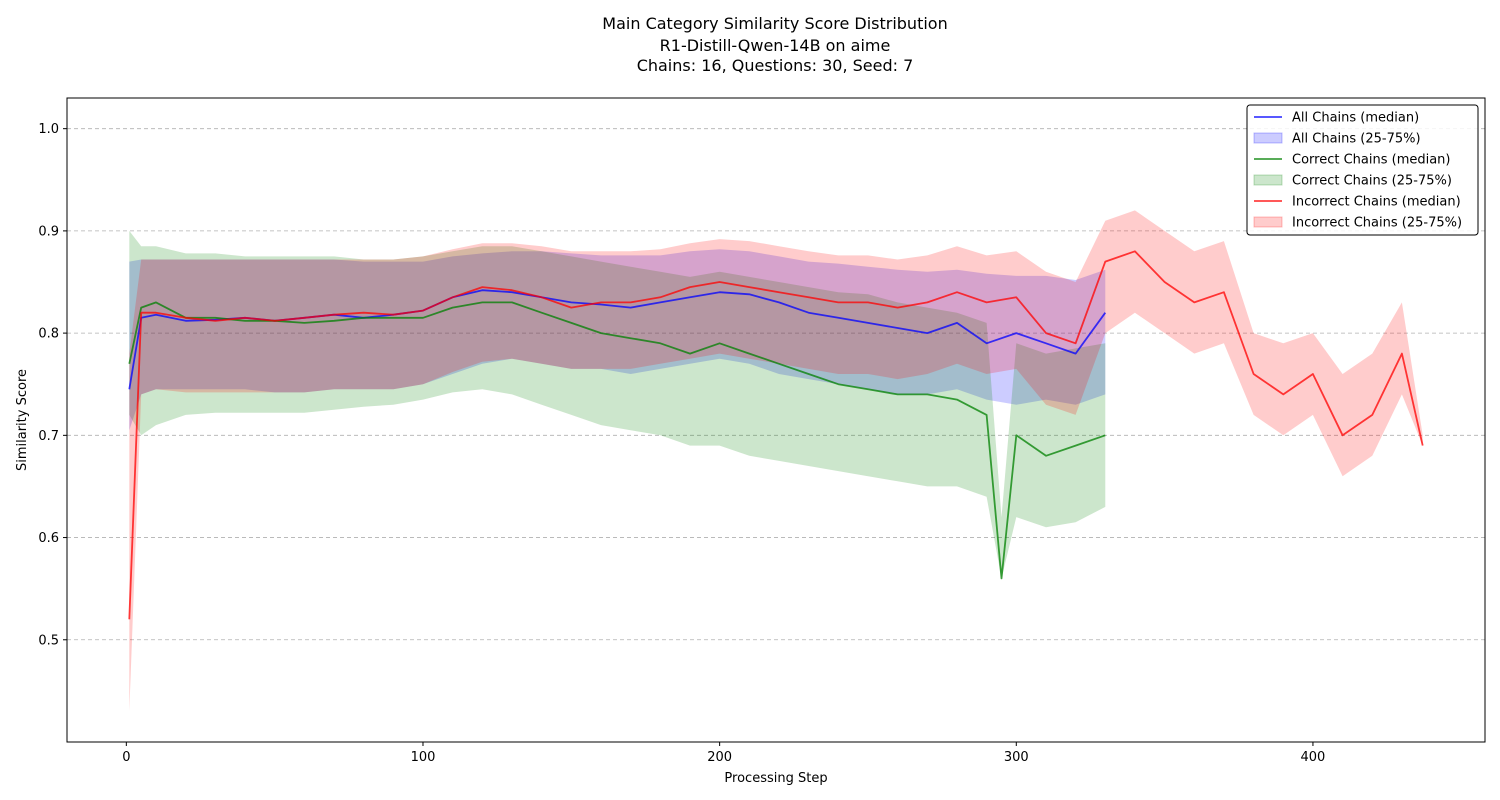 The height and width of the screenshot is (800, 1500). Describe the element at coordinates (52, 385) in the screenshot. I see `y-axis-ticks: 0.5 0.6 0.7 0.8 0.9 1.0` at that location.